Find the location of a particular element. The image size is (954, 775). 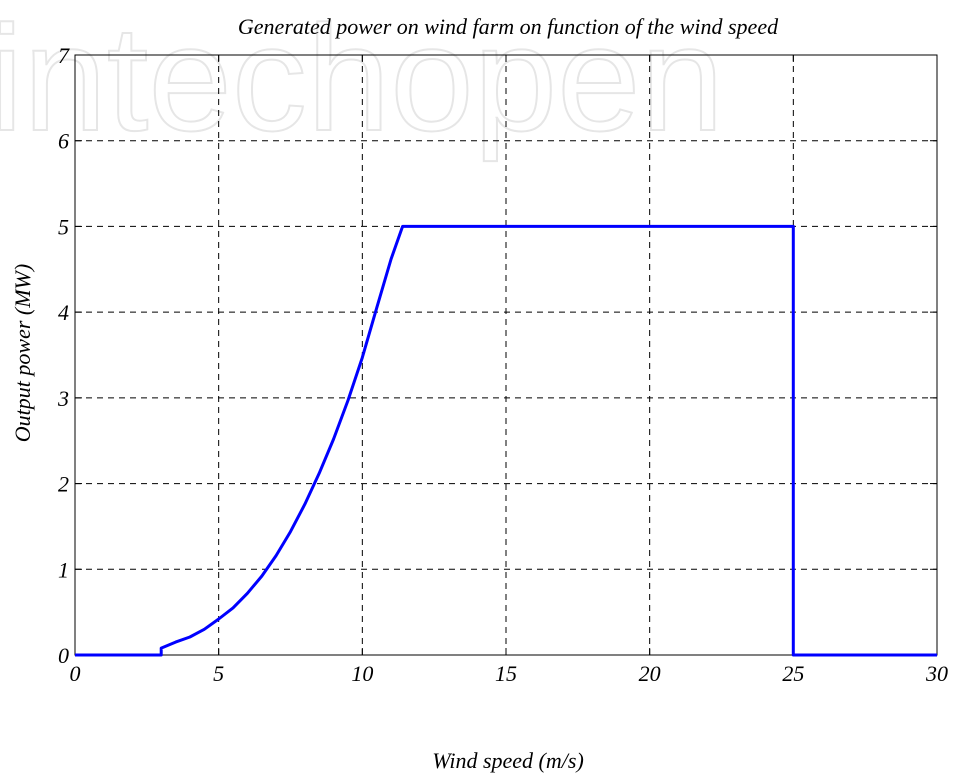

y-tick-label: 7 is located at coordinates (64, 55).